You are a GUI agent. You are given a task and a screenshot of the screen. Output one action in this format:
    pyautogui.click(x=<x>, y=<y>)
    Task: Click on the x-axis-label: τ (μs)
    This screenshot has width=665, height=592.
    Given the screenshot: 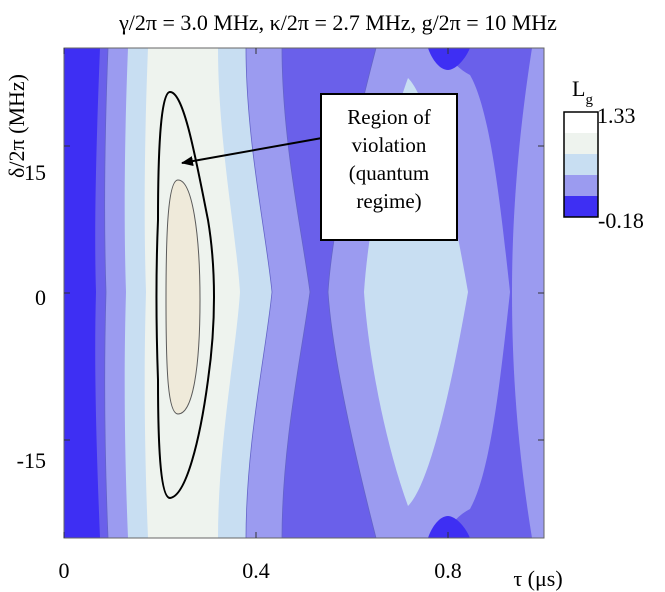 What is the action you would take?
    pyautogui.click(x=537, y=578)
    